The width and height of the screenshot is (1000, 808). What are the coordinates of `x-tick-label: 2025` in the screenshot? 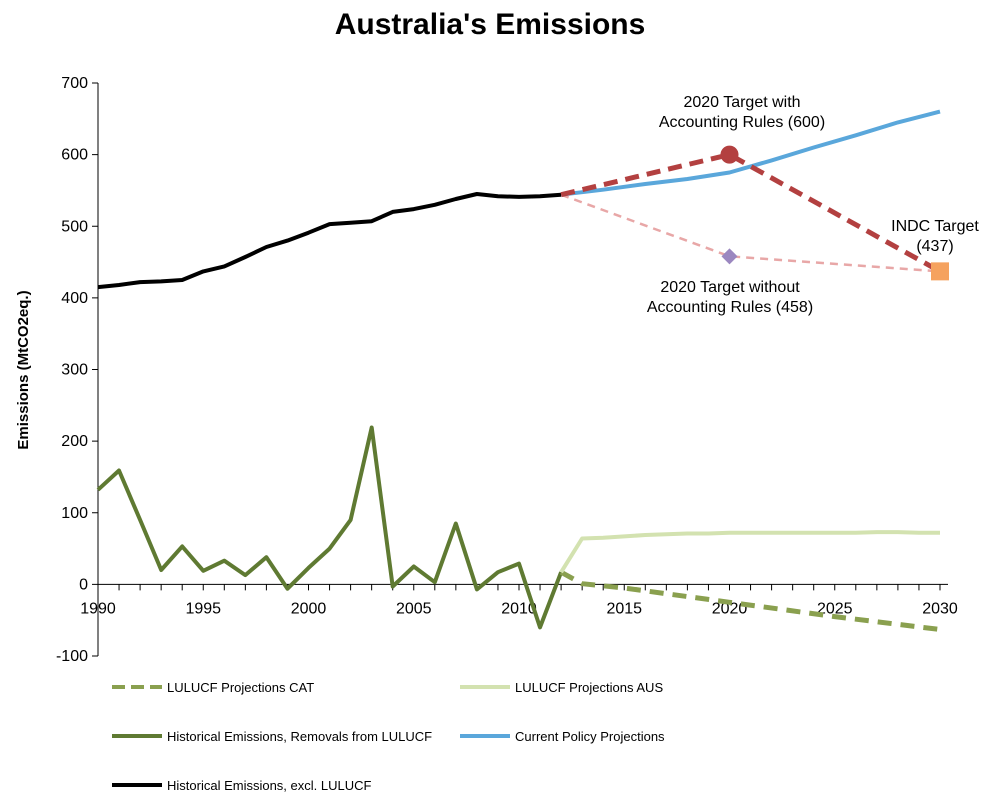 It's located at (835, 608).